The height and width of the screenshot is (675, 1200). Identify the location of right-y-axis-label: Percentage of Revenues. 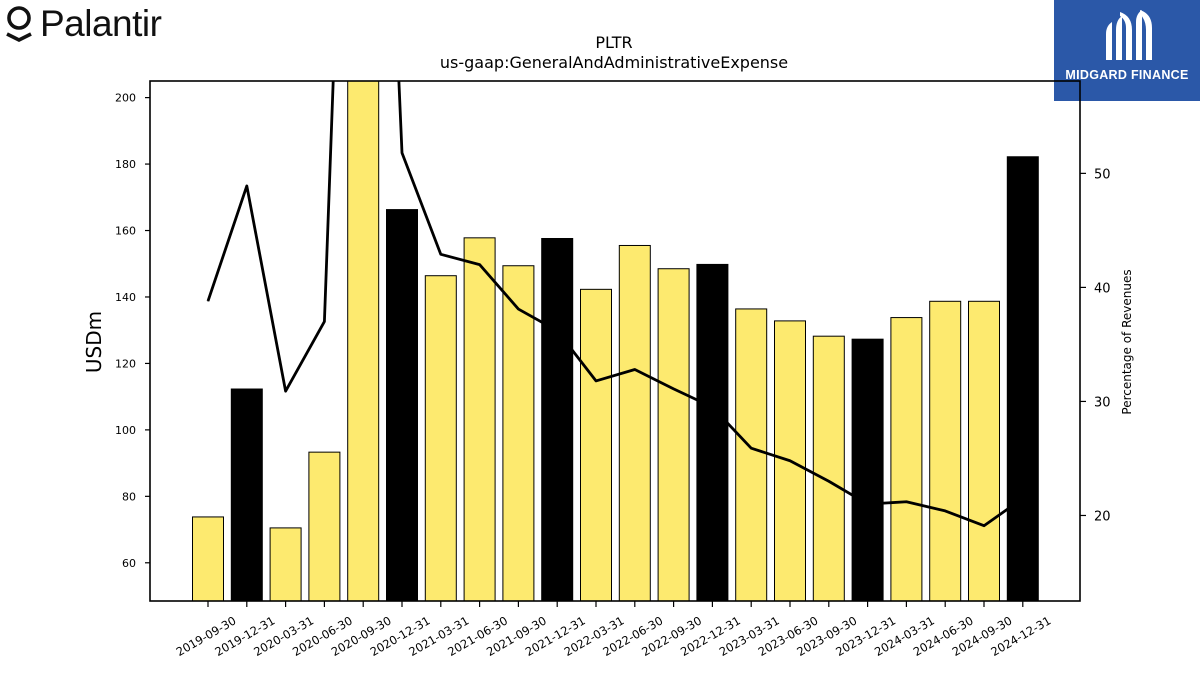
(1127, 341).